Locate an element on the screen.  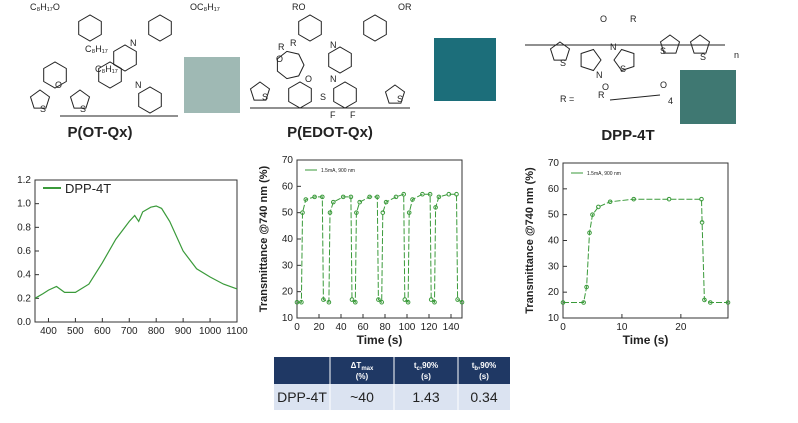
atom-label: C₈H₁₇ is located at coordinates (106, 69).